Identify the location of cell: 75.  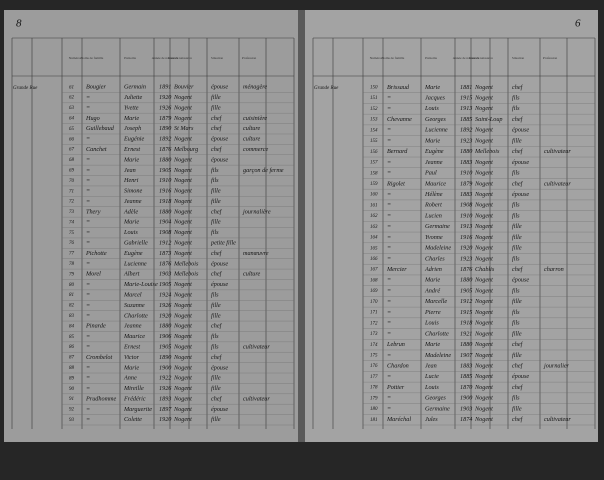
(72, 233).